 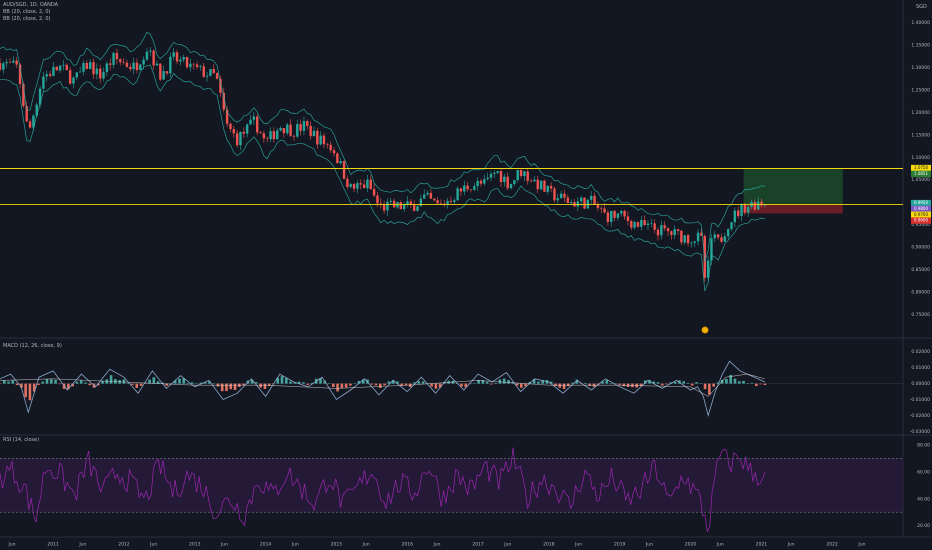 I want to click on macd-tick-label: -0.01000, so click(x=920, y=400).